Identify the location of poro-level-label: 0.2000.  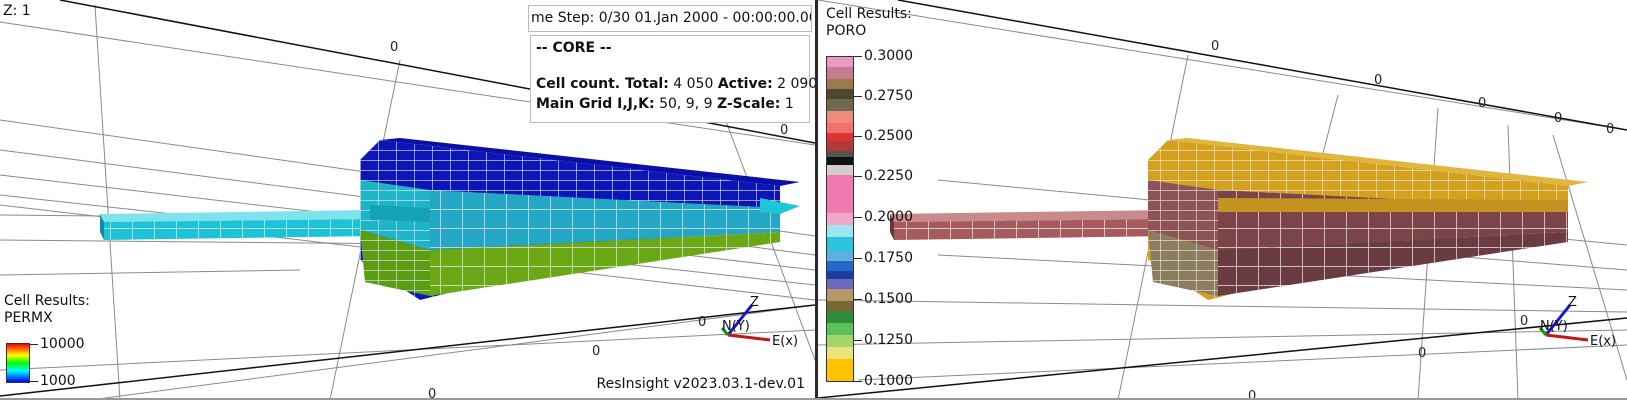
(888, 217).